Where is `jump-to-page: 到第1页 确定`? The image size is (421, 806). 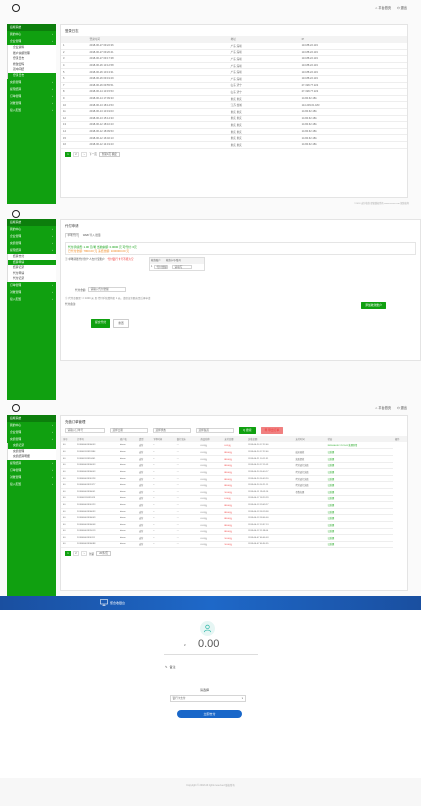
jump-to-page: 到第1页 确定 is located at coordinates (109, 154).